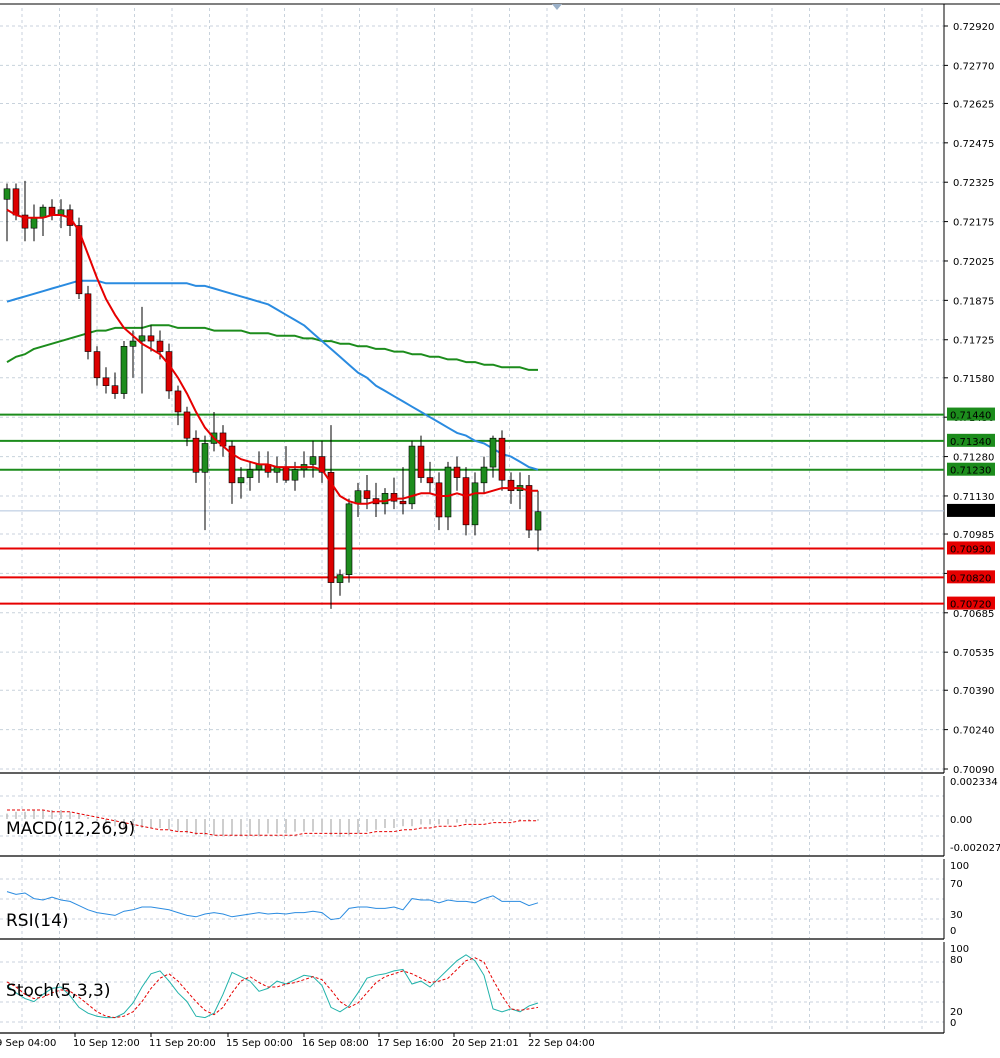  Describe the element at coordinates (961, 820) in the screenshot. I see `macd-axis-label: 0.00` at that location.